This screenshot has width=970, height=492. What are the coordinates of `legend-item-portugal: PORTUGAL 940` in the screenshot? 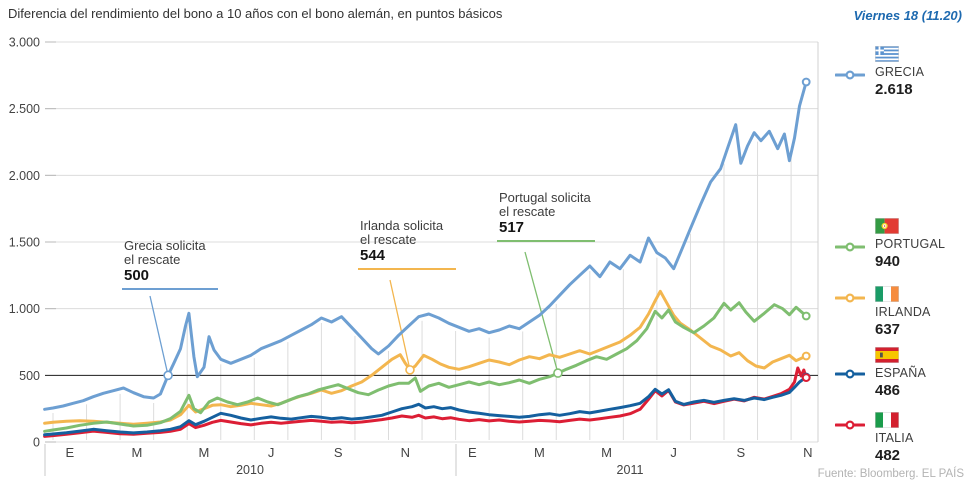 It's located at (910, 244).